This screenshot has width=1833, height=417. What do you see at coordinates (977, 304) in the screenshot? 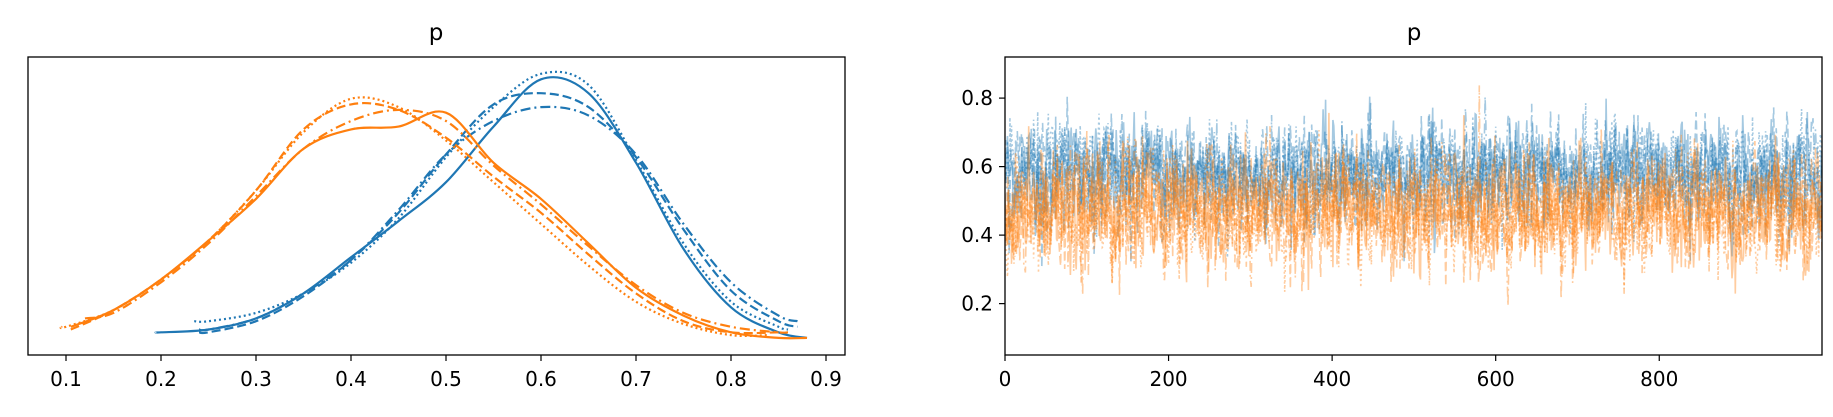
I see `trace-y-tick-label: 0.2` at bounding box center [977, 304].